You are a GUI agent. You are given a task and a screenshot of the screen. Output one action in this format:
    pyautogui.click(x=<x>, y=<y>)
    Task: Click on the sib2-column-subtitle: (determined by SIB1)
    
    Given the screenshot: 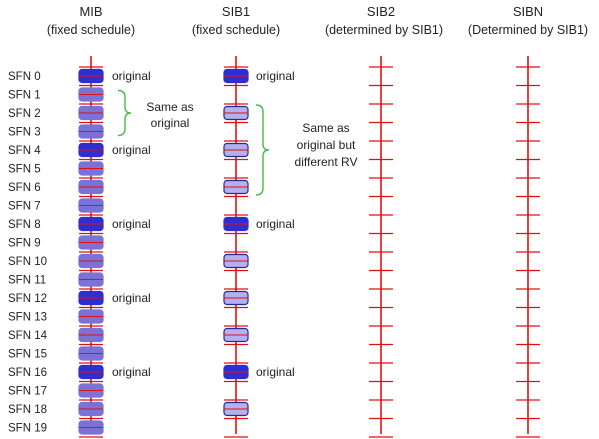 What is the action you would take?
    pyautogui.click(x=384, y=30)
    